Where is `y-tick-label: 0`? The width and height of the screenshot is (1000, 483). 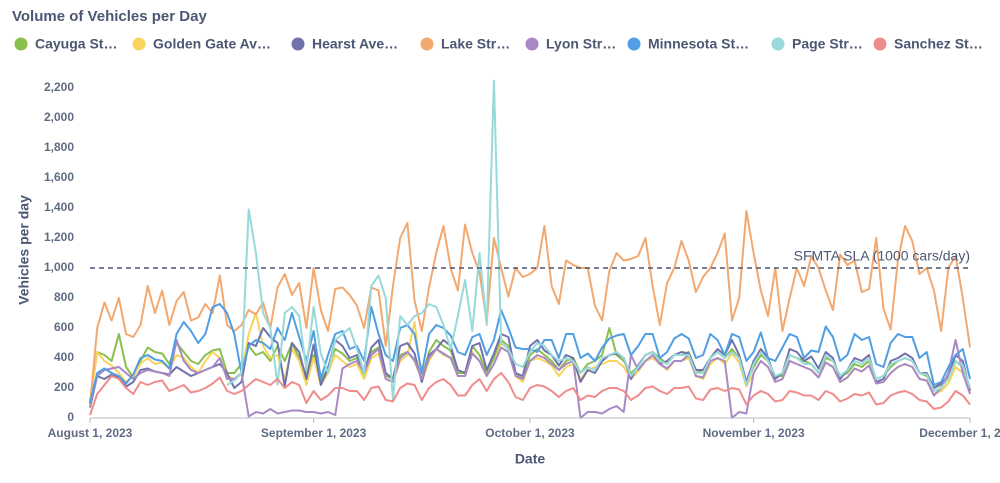 y-tick-label: 0 is located at coordinates (70, 417).